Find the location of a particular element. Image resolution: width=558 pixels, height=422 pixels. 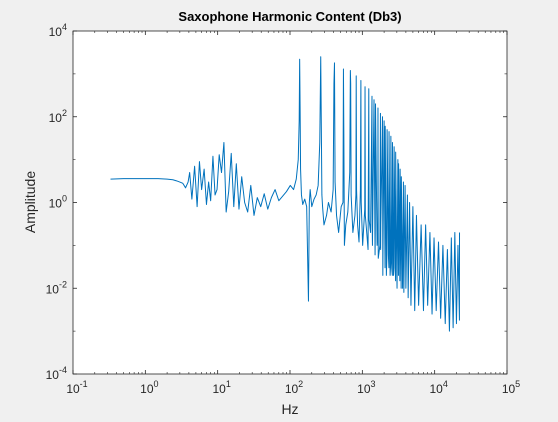

chart-title: Saxophone Harmonic Content (Db3) is located at coordinates (289, 16).